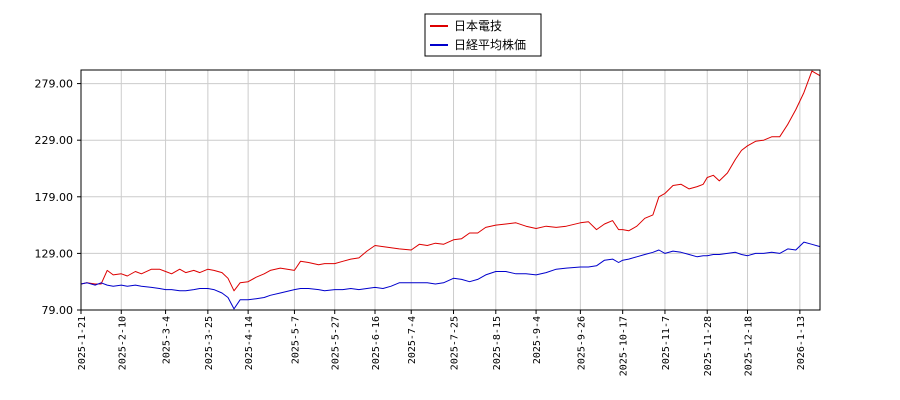 This screenshot has height=400, width=900. I want to click on legend: 日本電技 日経平均株価, so click(483, 35).